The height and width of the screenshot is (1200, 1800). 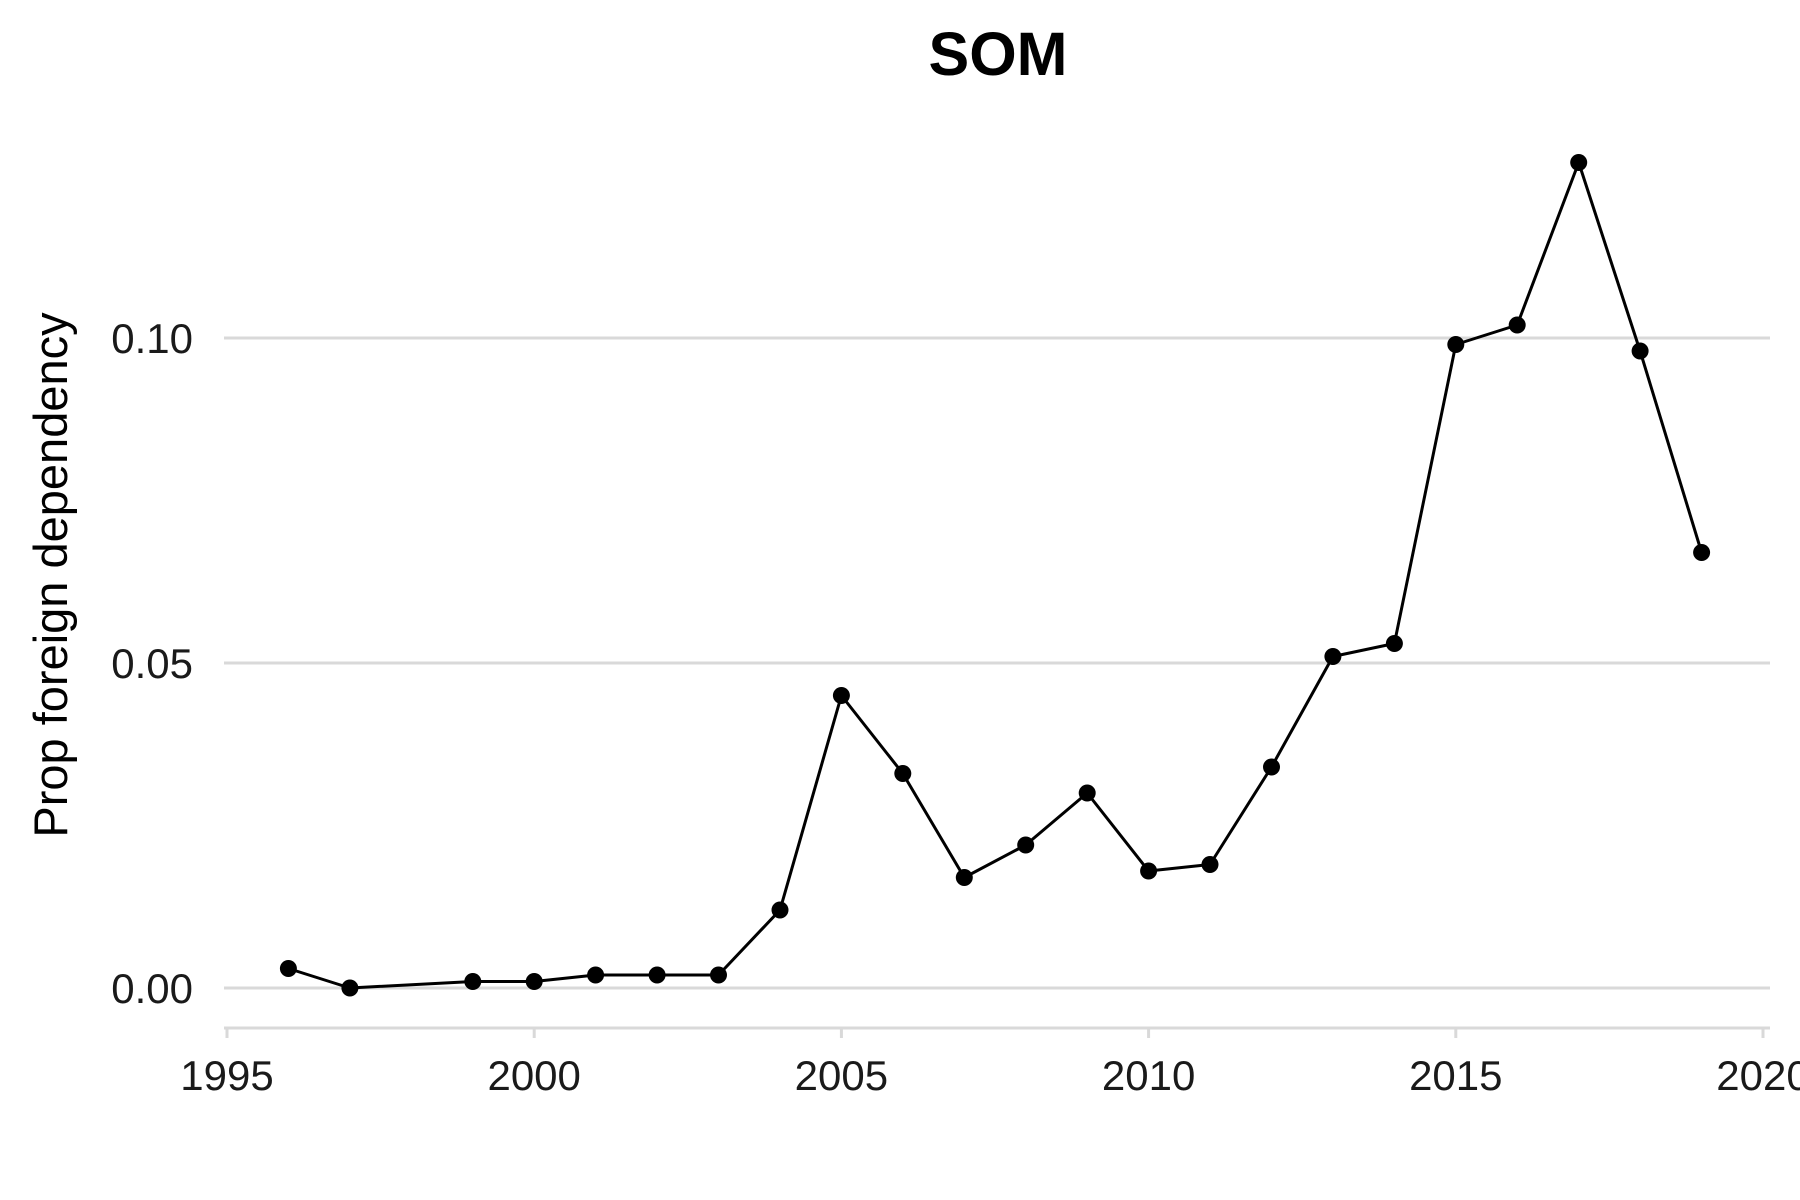 I want to click on x-tick-label: 2005, so click(x=841, y=1075).